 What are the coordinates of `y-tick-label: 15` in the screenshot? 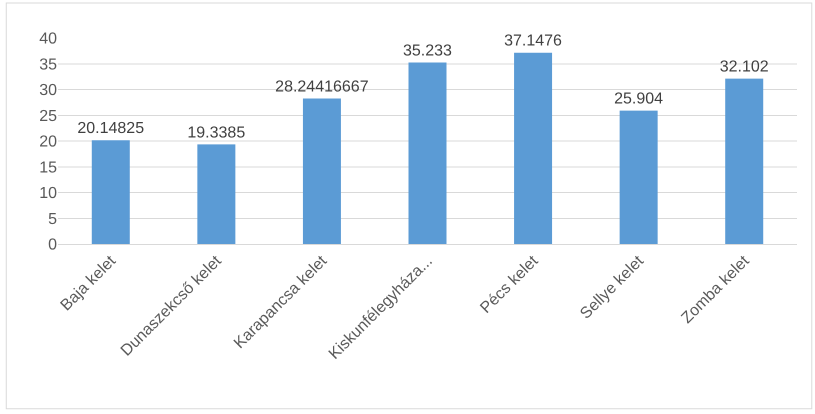 It's located at (48, 167).